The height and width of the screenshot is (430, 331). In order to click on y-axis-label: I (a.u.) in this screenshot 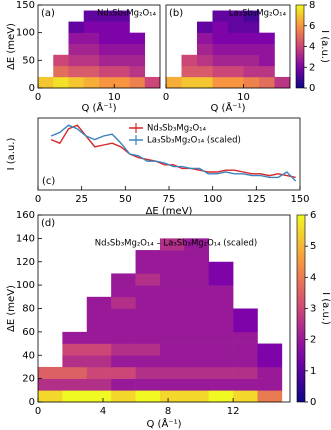, I will do `click(11, 154)`.